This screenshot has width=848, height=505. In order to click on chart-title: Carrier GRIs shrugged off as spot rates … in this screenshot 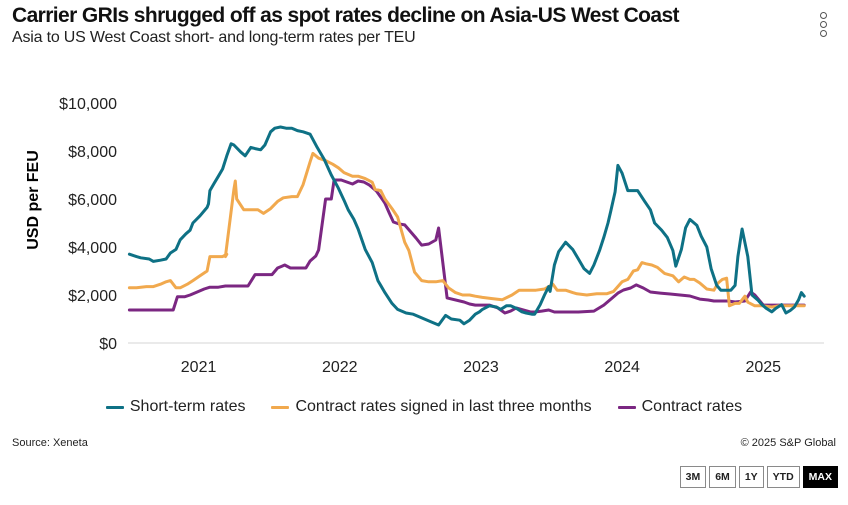, I will do `click(346, 15)`.